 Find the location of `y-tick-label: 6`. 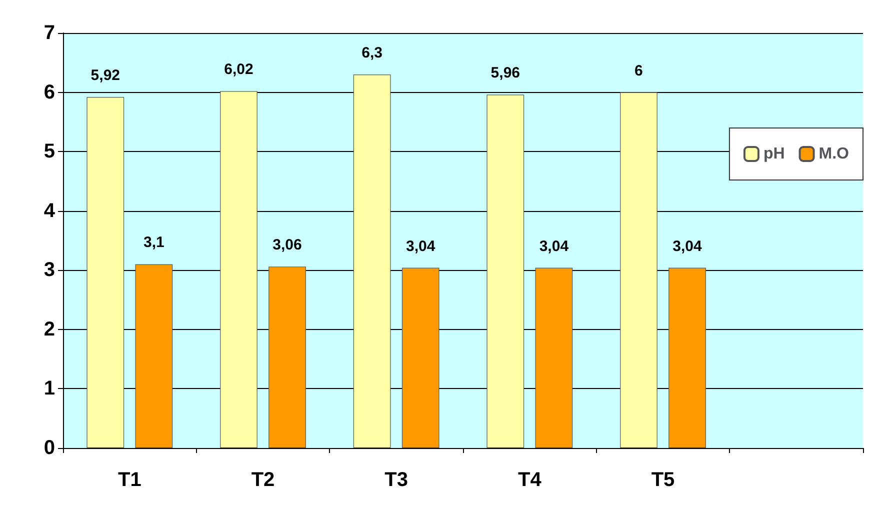

y-tick-label: 6 is located at coordinates (49, 92).